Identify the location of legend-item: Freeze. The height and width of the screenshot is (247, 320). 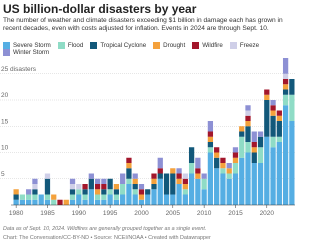
(244, 45).